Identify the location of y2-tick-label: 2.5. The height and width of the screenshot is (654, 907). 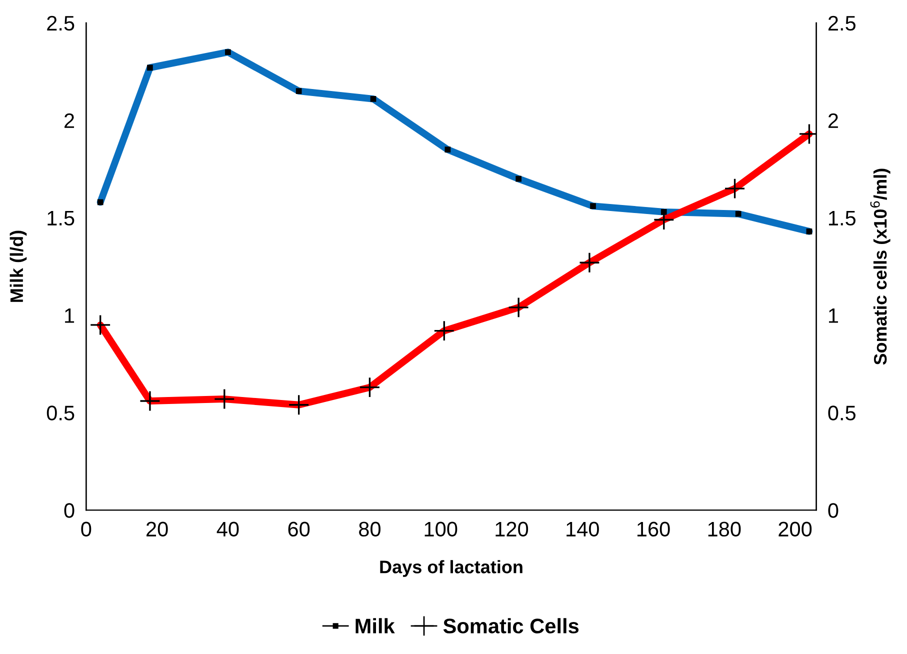
(842, 23).